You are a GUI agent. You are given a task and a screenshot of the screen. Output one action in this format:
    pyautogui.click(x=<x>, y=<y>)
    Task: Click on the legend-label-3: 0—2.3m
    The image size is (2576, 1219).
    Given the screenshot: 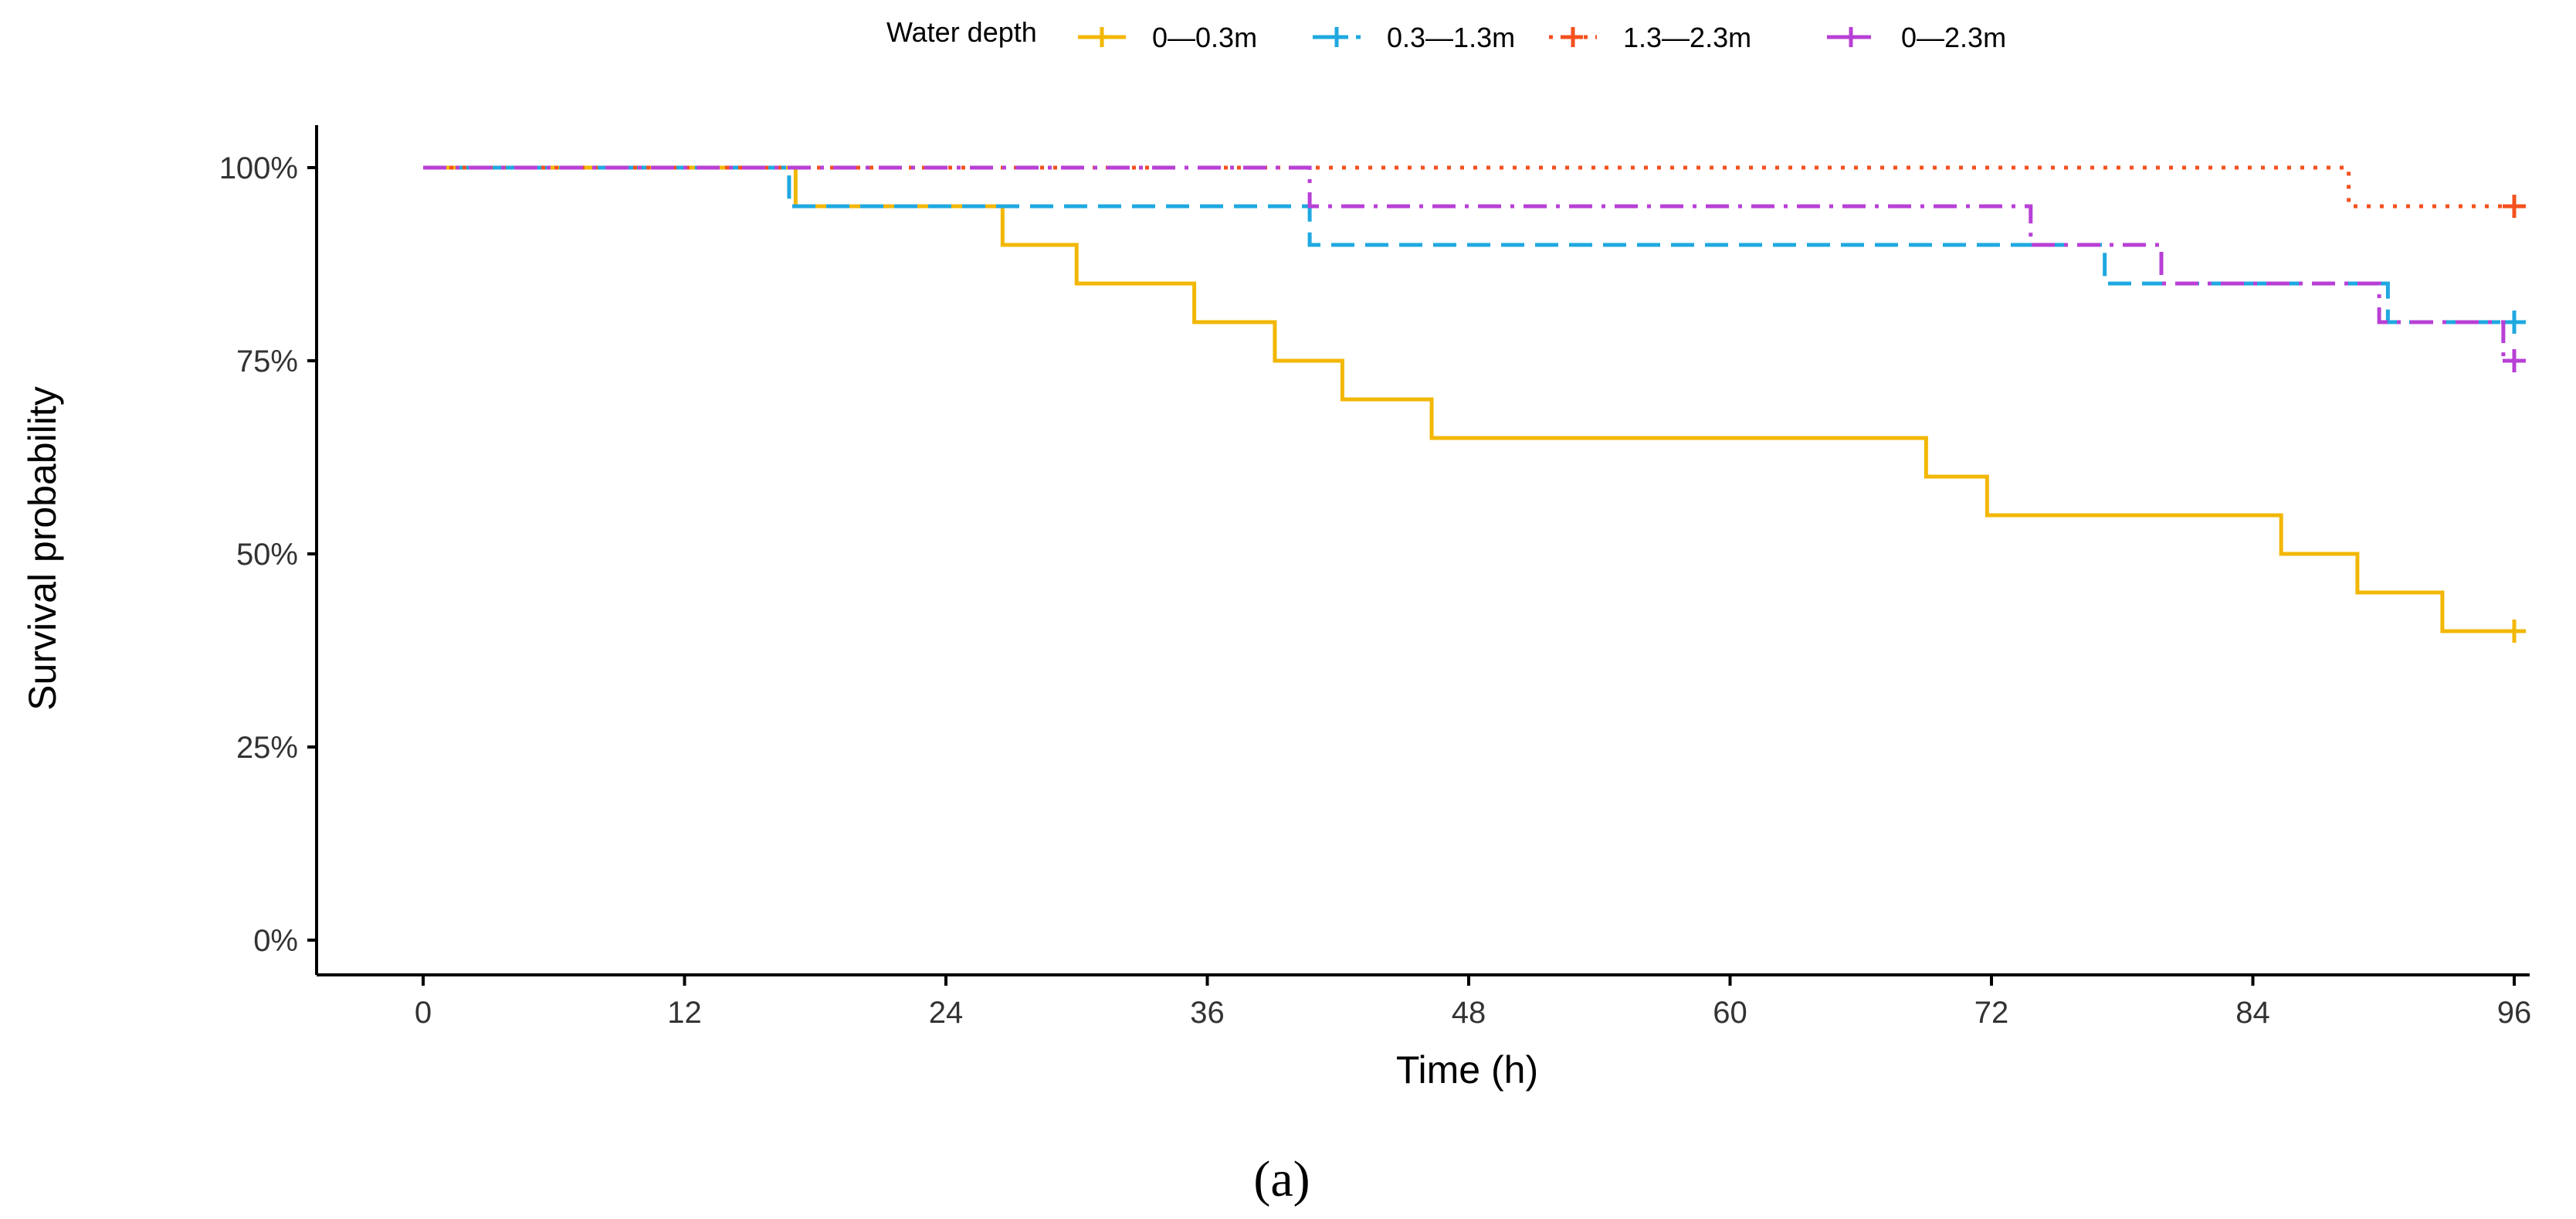 What is the action you would take?
    pyautogui.click(x=1953, y=37)
    